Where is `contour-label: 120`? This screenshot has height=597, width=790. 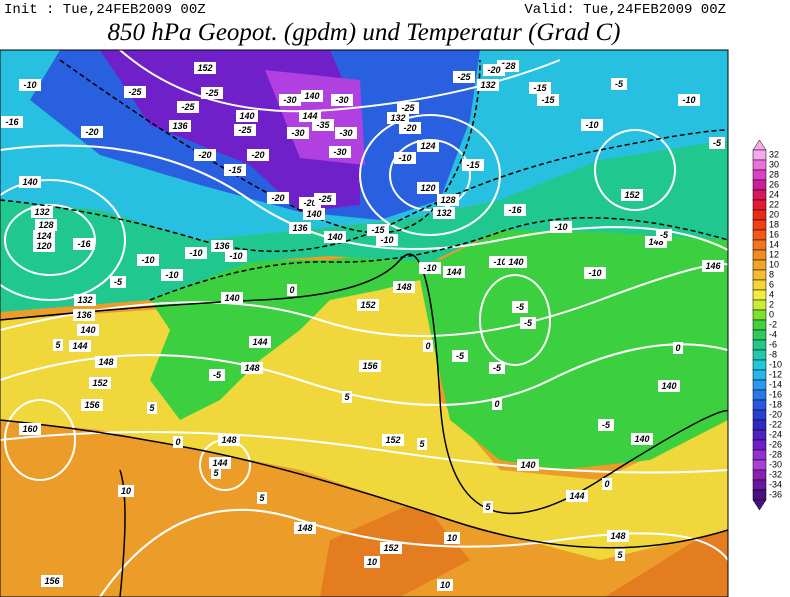 contour-label: 120 is located at coordinates (427, 188).